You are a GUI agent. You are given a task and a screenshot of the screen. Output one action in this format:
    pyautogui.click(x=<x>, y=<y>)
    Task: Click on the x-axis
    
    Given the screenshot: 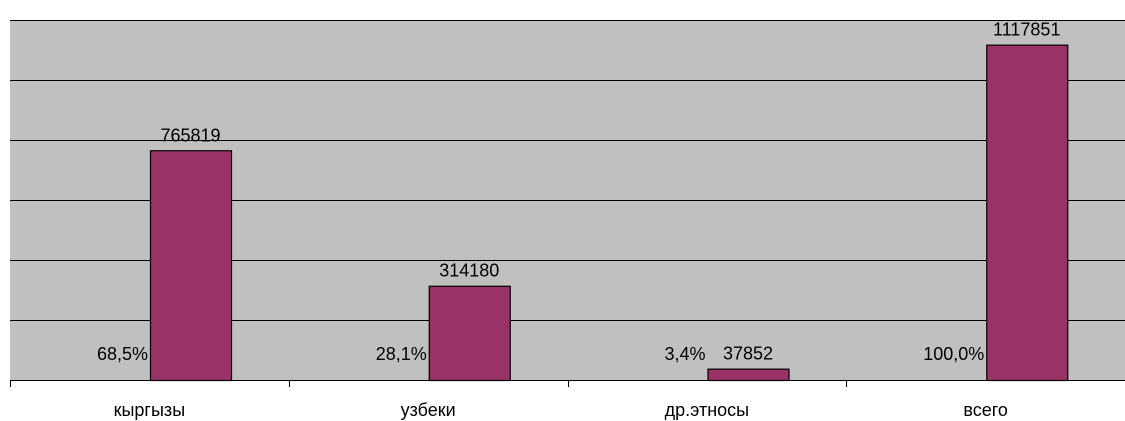 What is the action you would take?
    pyautogui.click(x=567, y=383)
    